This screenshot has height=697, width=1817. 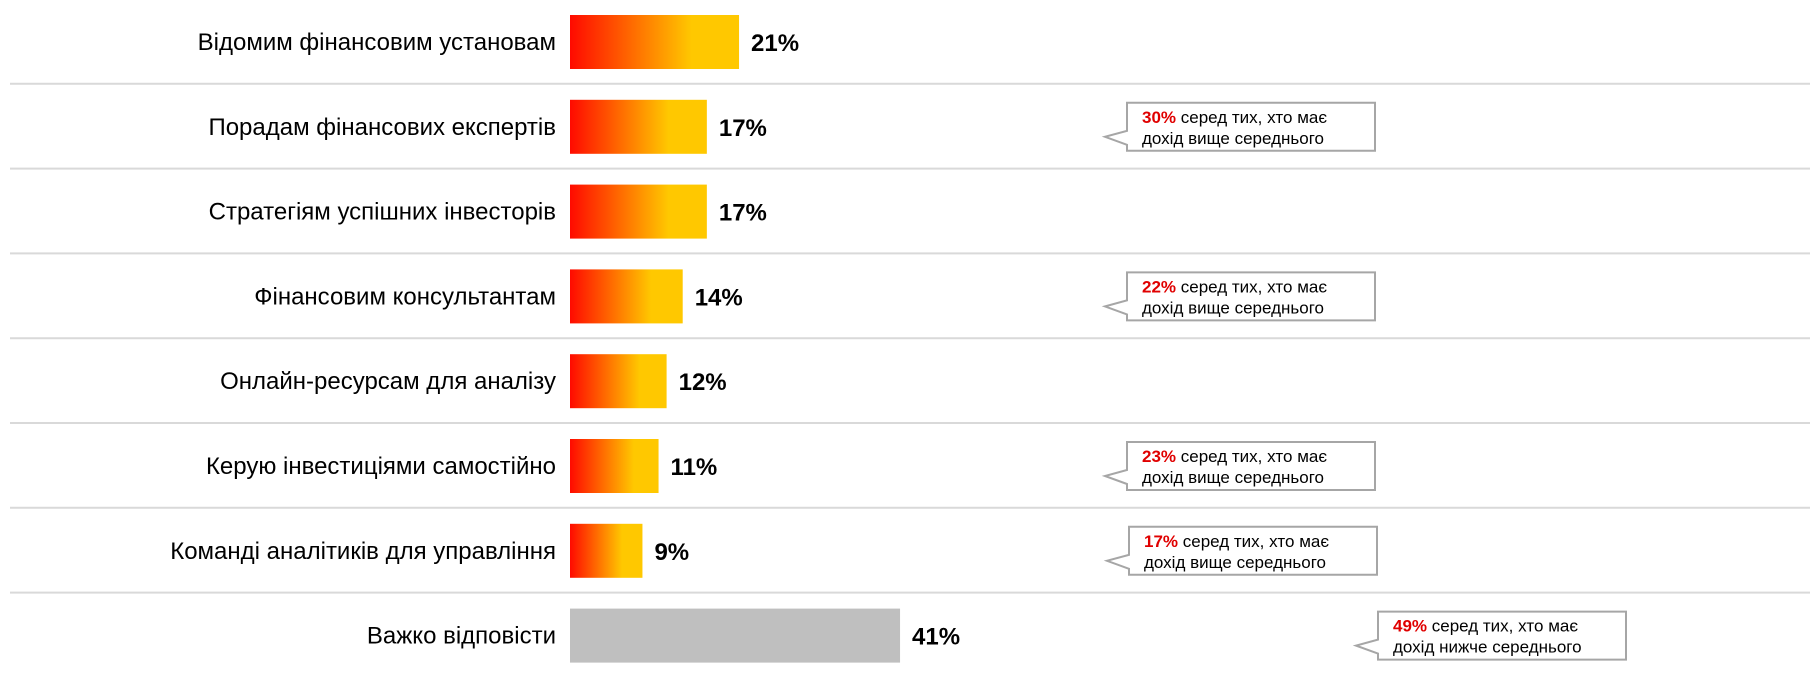 What do you see at coordinates (719, 297) in the screenshot?
I see `value-label: 14%` at bounding box center [719, 297].